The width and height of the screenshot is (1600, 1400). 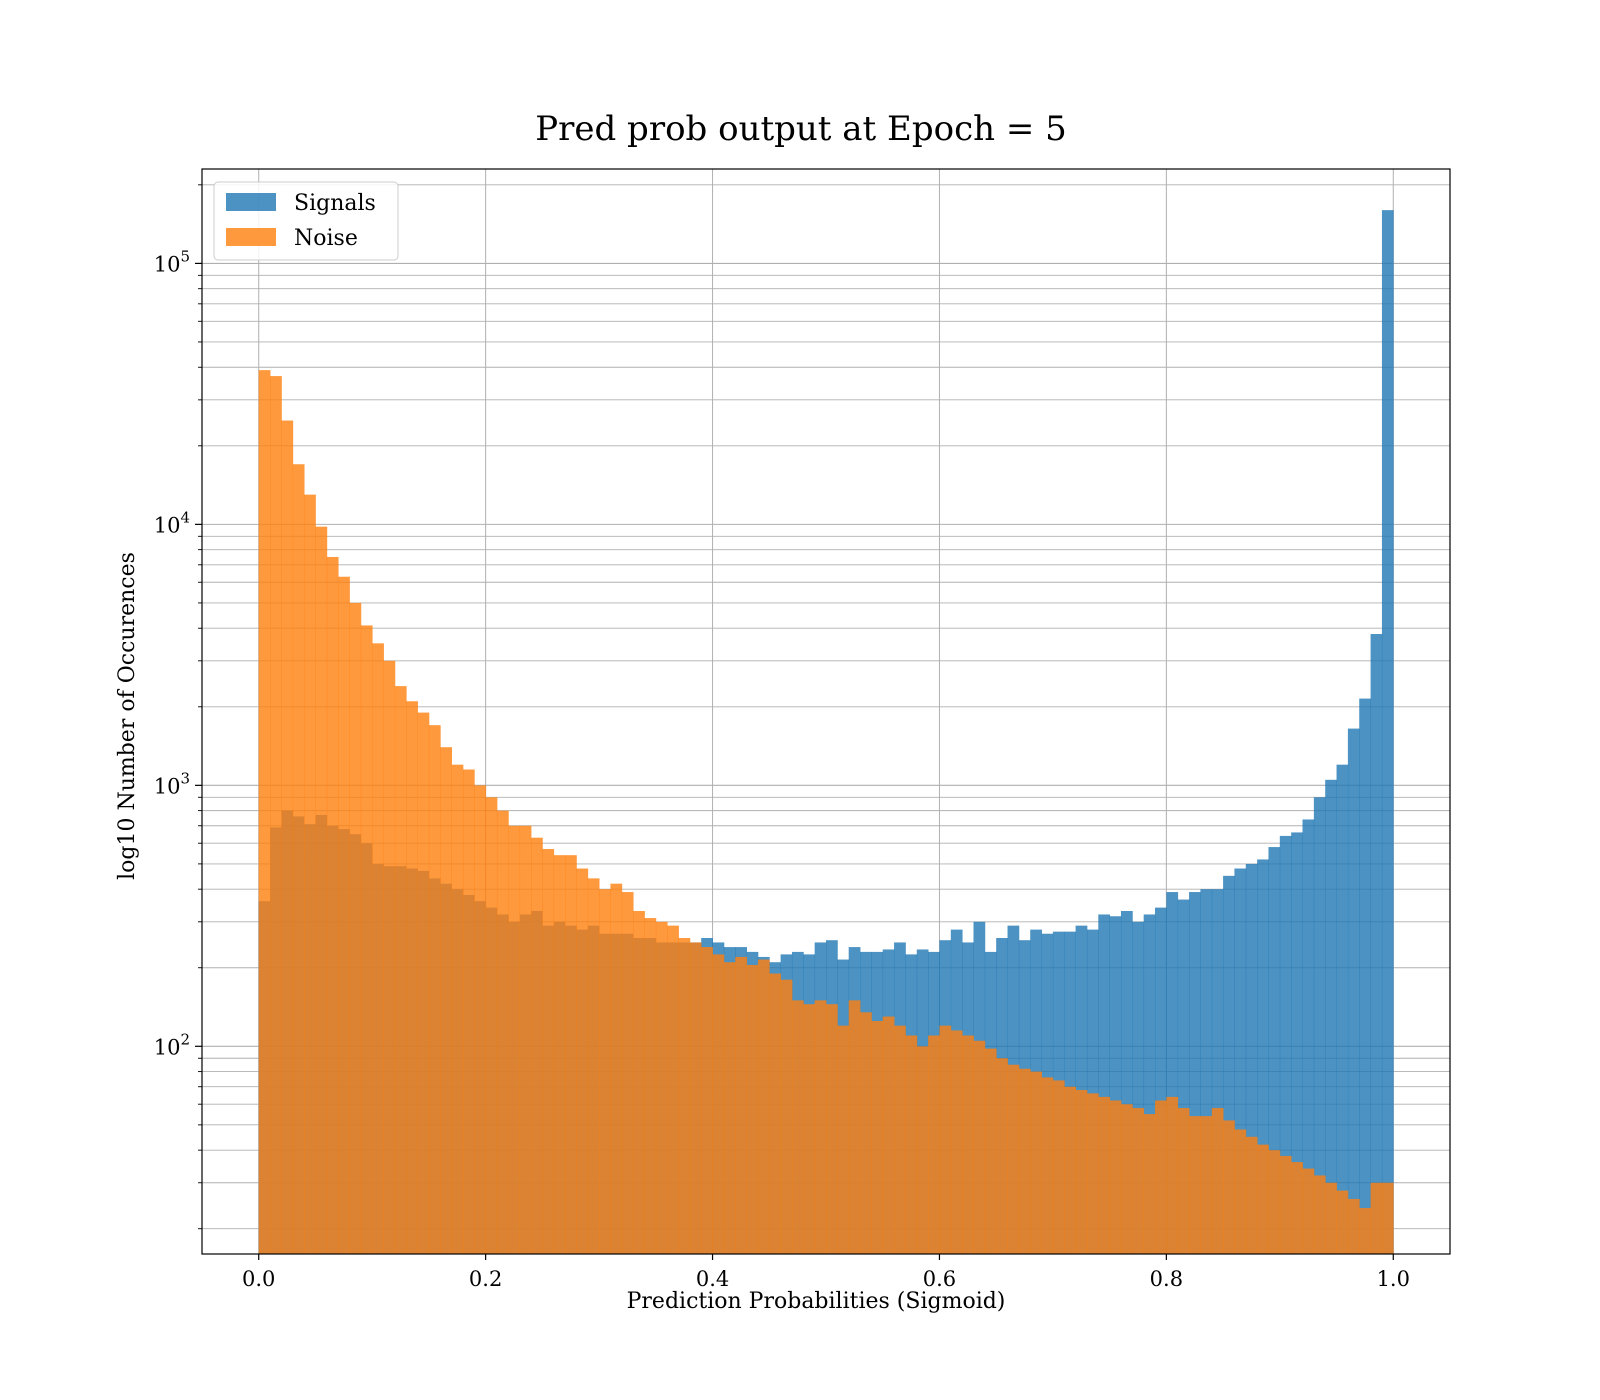 I want to click on legend-swatch-noise, so click(x=251, y=237).